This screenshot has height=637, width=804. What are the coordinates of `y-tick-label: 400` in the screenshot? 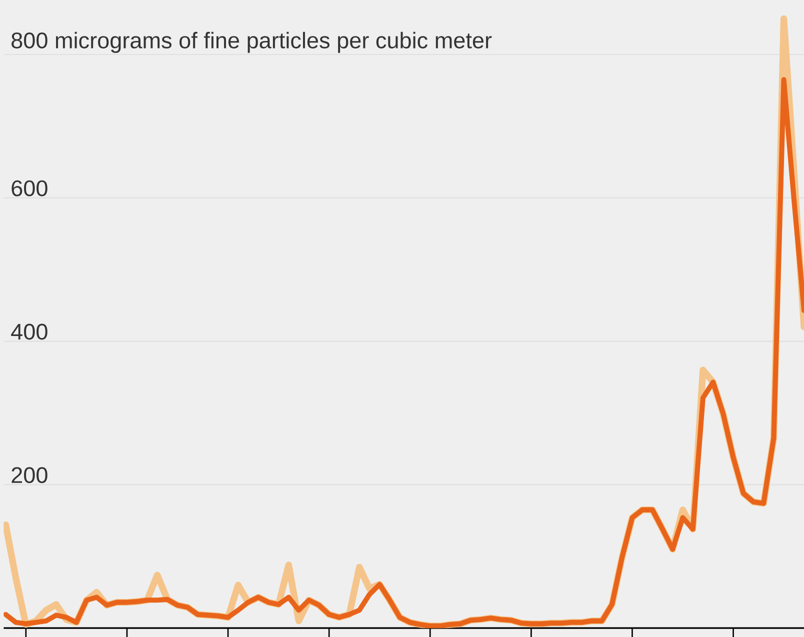 It's located at (29, 332).